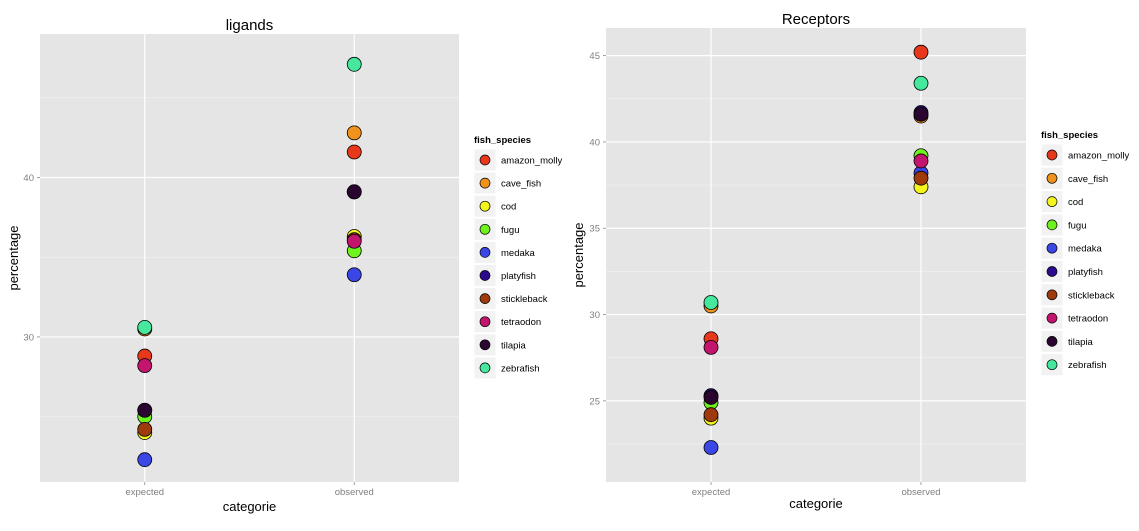 This screenshot has width=1139, height=531. I want to click on chart-title: Receptors, so click(816, 19).